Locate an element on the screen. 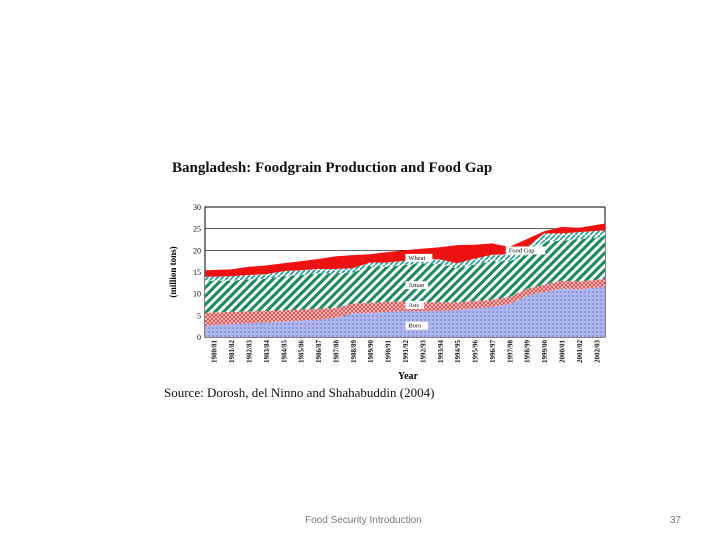 The width and height of the screenshot is (728, 546). y-tick-label: 0 is located at coordinates (199, 337).